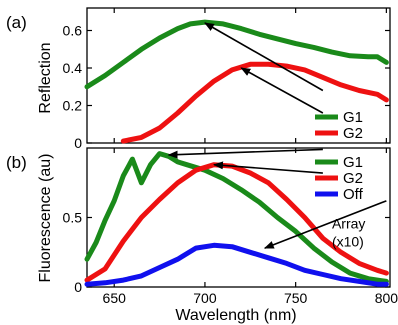 The width and height of the screenshot is (398, 325). Describe the element at coordinates (78, 287) in the screenshot. I see `y-tick-label-b: 0` at that location.